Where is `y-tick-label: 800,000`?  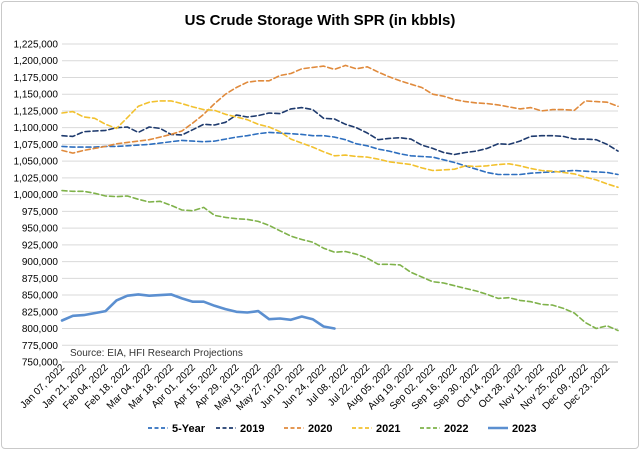 y-tick-label: 800,000 is located at coordinates (40, 329).